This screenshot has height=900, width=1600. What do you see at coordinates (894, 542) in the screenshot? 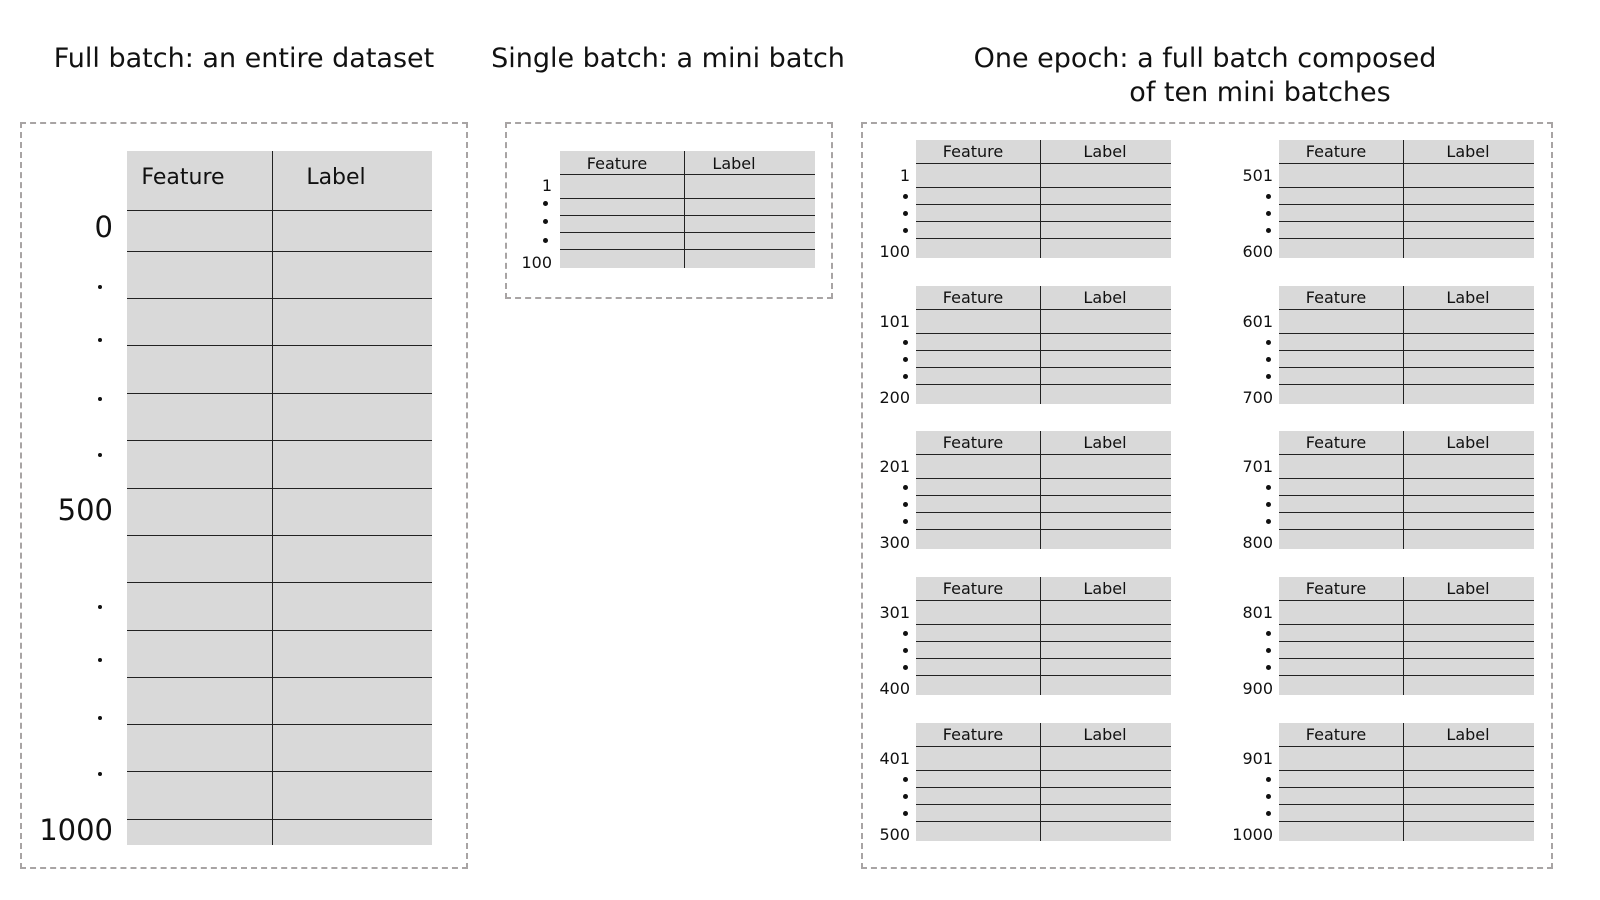
I see `row-index-end: 300` at bounding box center [894, 542].